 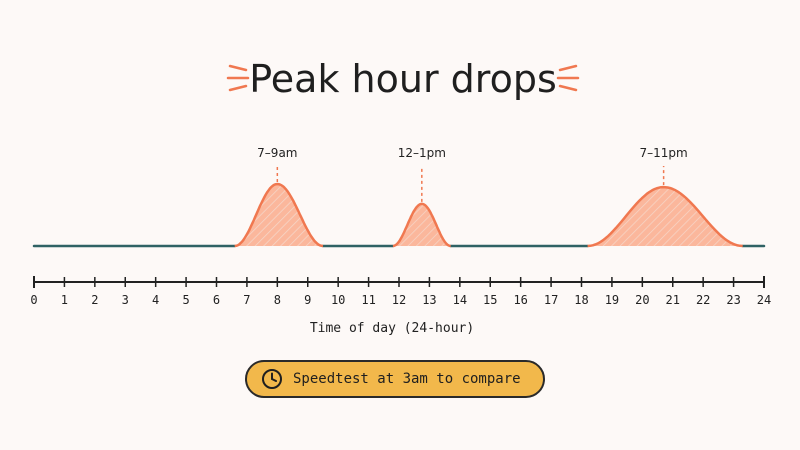 What do you see at coordinates (400, 291) in the screenshot?
I see `x-axis: 0 1 2 3 4 5 6 7 8 9 10 11 12 13 14 15 16 17 18 19 20 21 22 23 24` at bounding box center [400, 291].